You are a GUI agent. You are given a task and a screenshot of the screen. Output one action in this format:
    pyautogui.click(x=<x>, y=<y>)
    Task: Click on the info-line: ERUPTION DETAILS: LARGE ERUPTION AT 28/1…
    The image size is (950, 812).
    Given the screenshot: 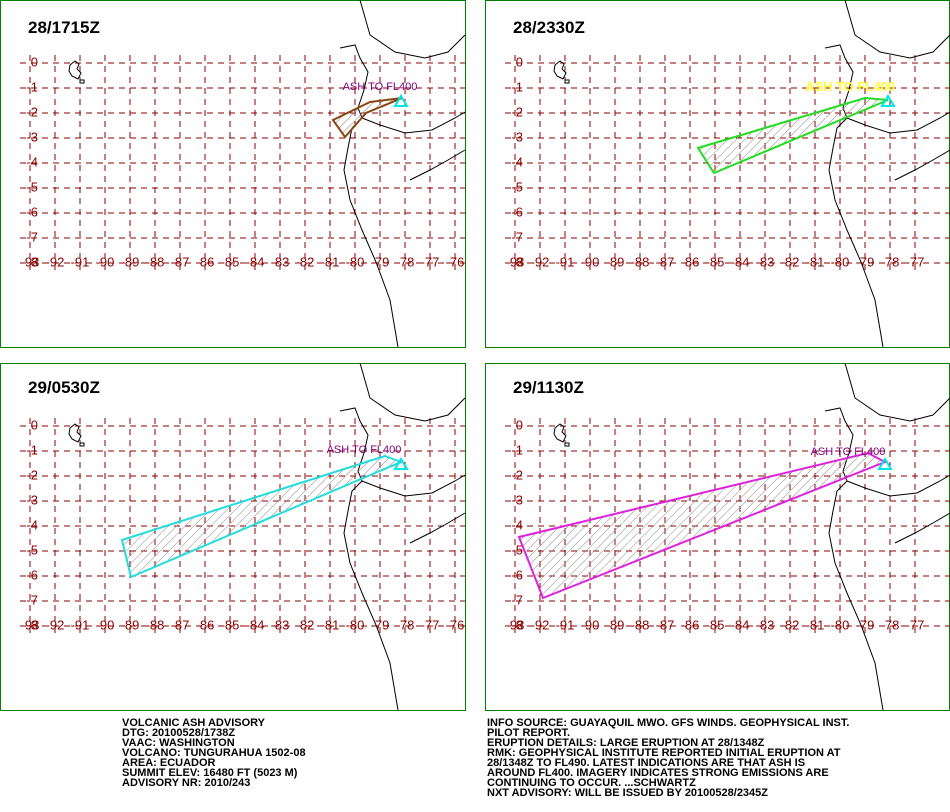 What is the action you would take?
    pyautogui.click(x=626, y=743)
    